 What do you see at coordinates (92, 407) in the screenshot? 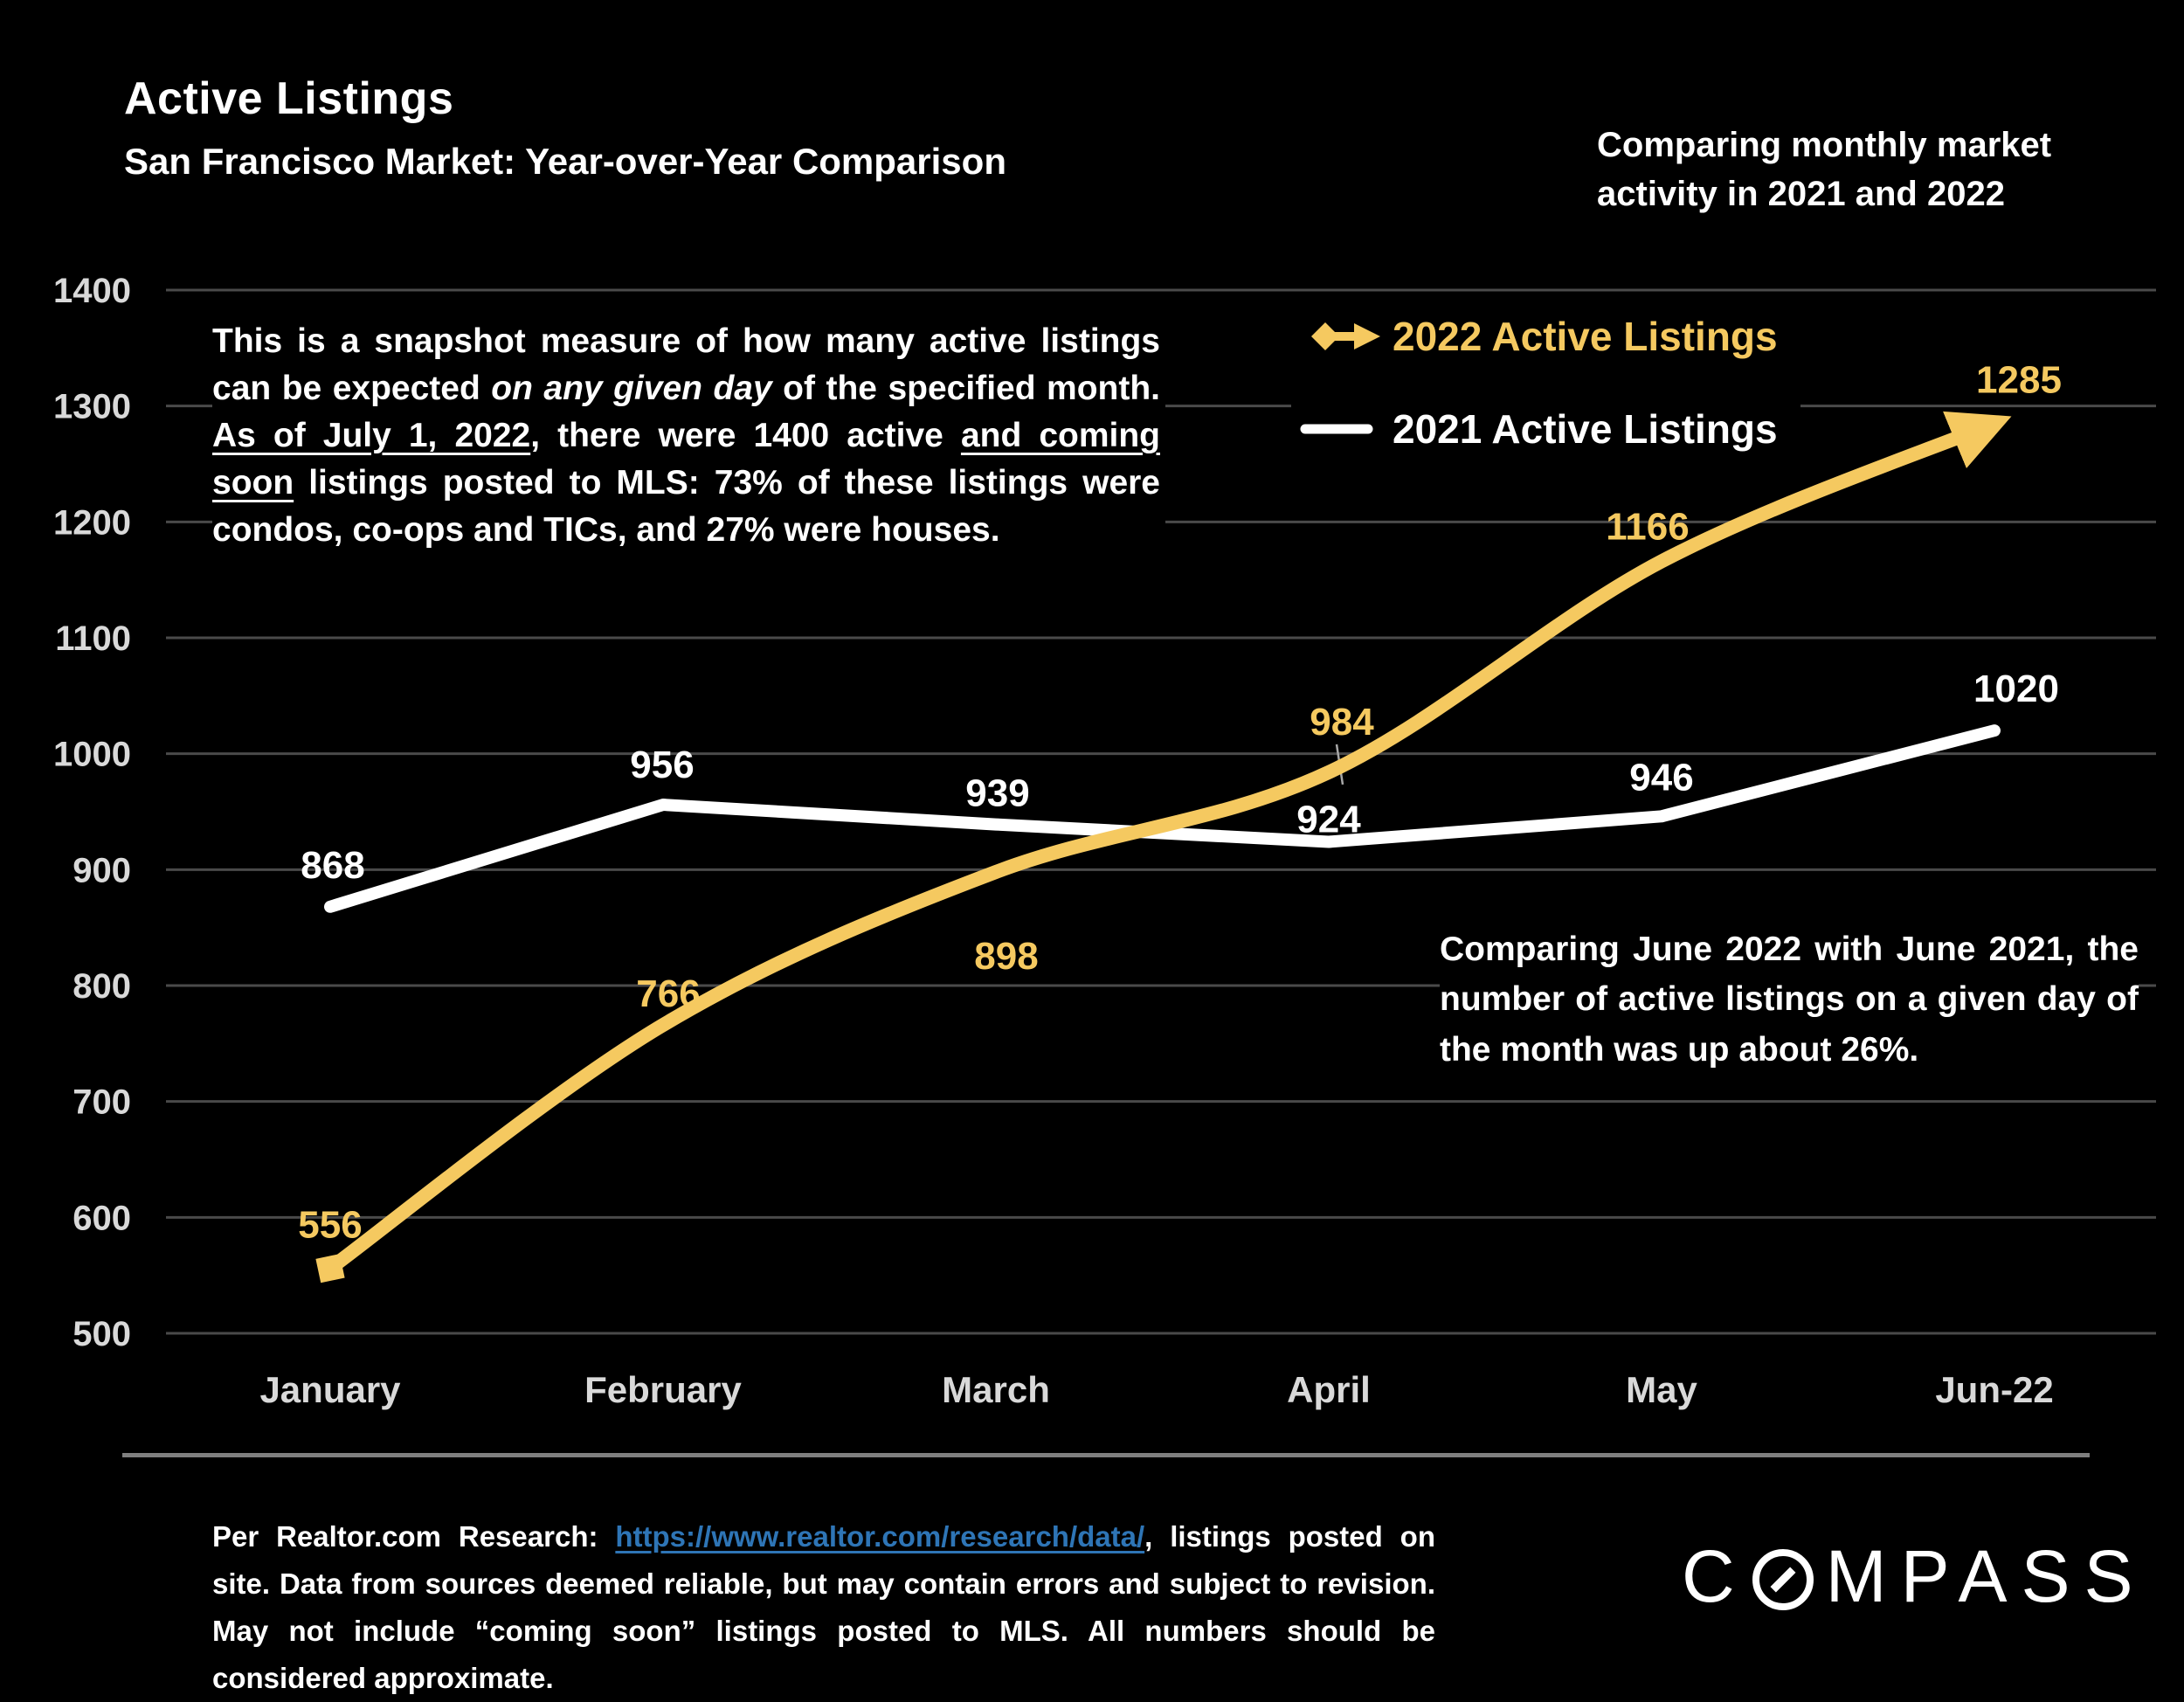
I see `y-axis-label: 1300` at bounding box center [92, 407].